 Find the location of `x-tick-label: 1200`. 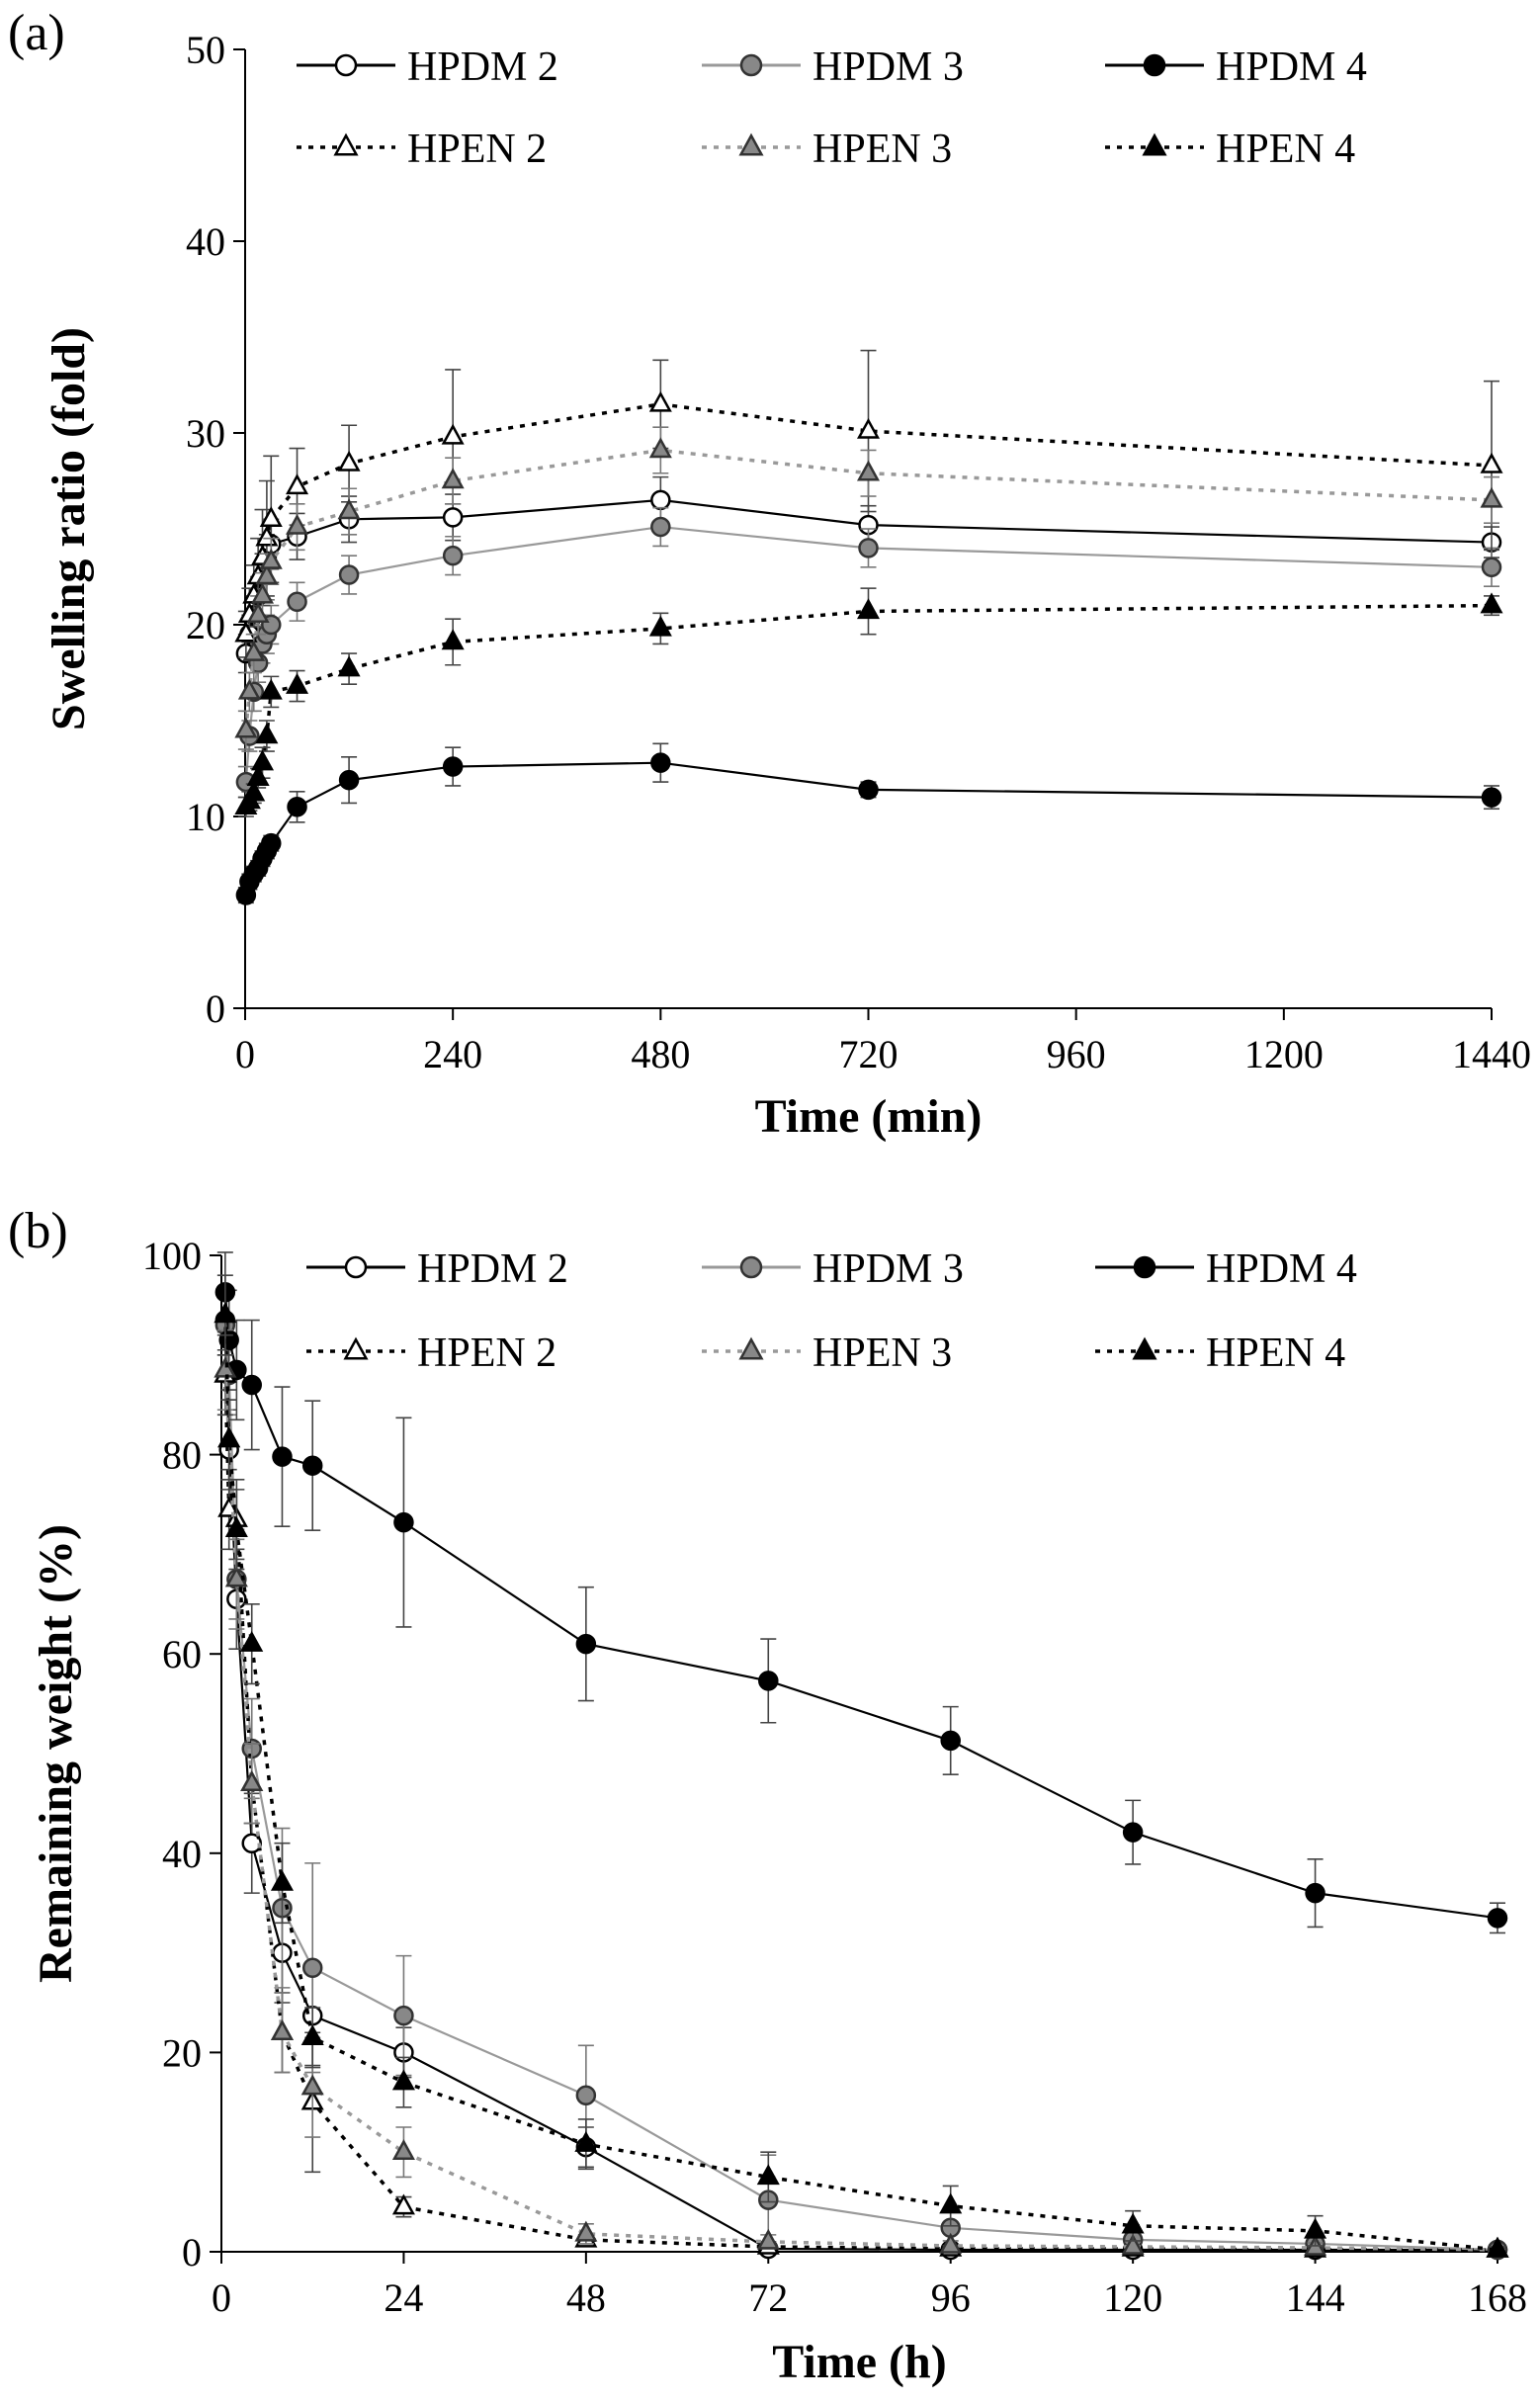

x-tick-label: 1200 is located at coordinates (1284, 1054).